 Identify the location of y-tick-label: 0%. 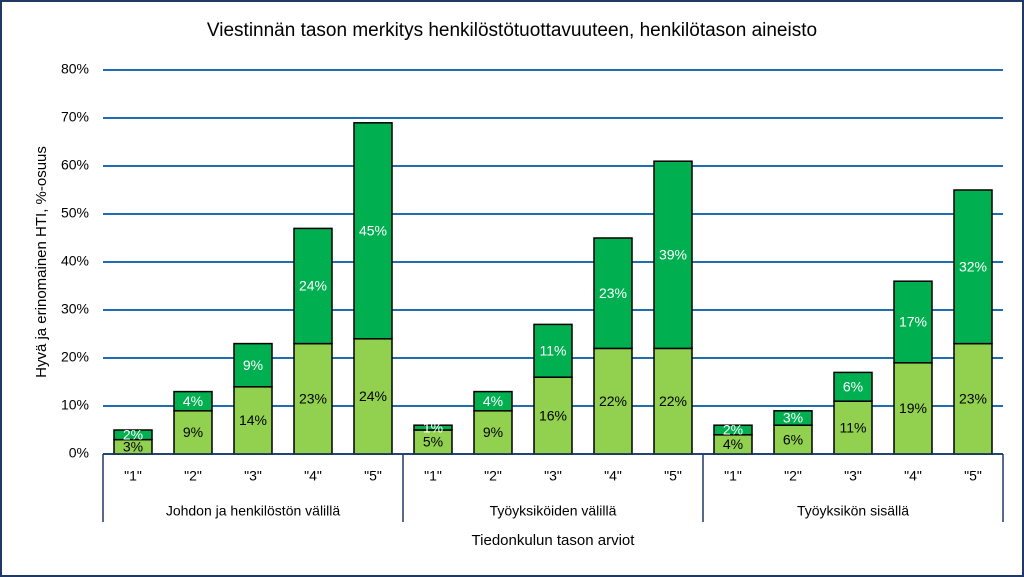
(79, 453).